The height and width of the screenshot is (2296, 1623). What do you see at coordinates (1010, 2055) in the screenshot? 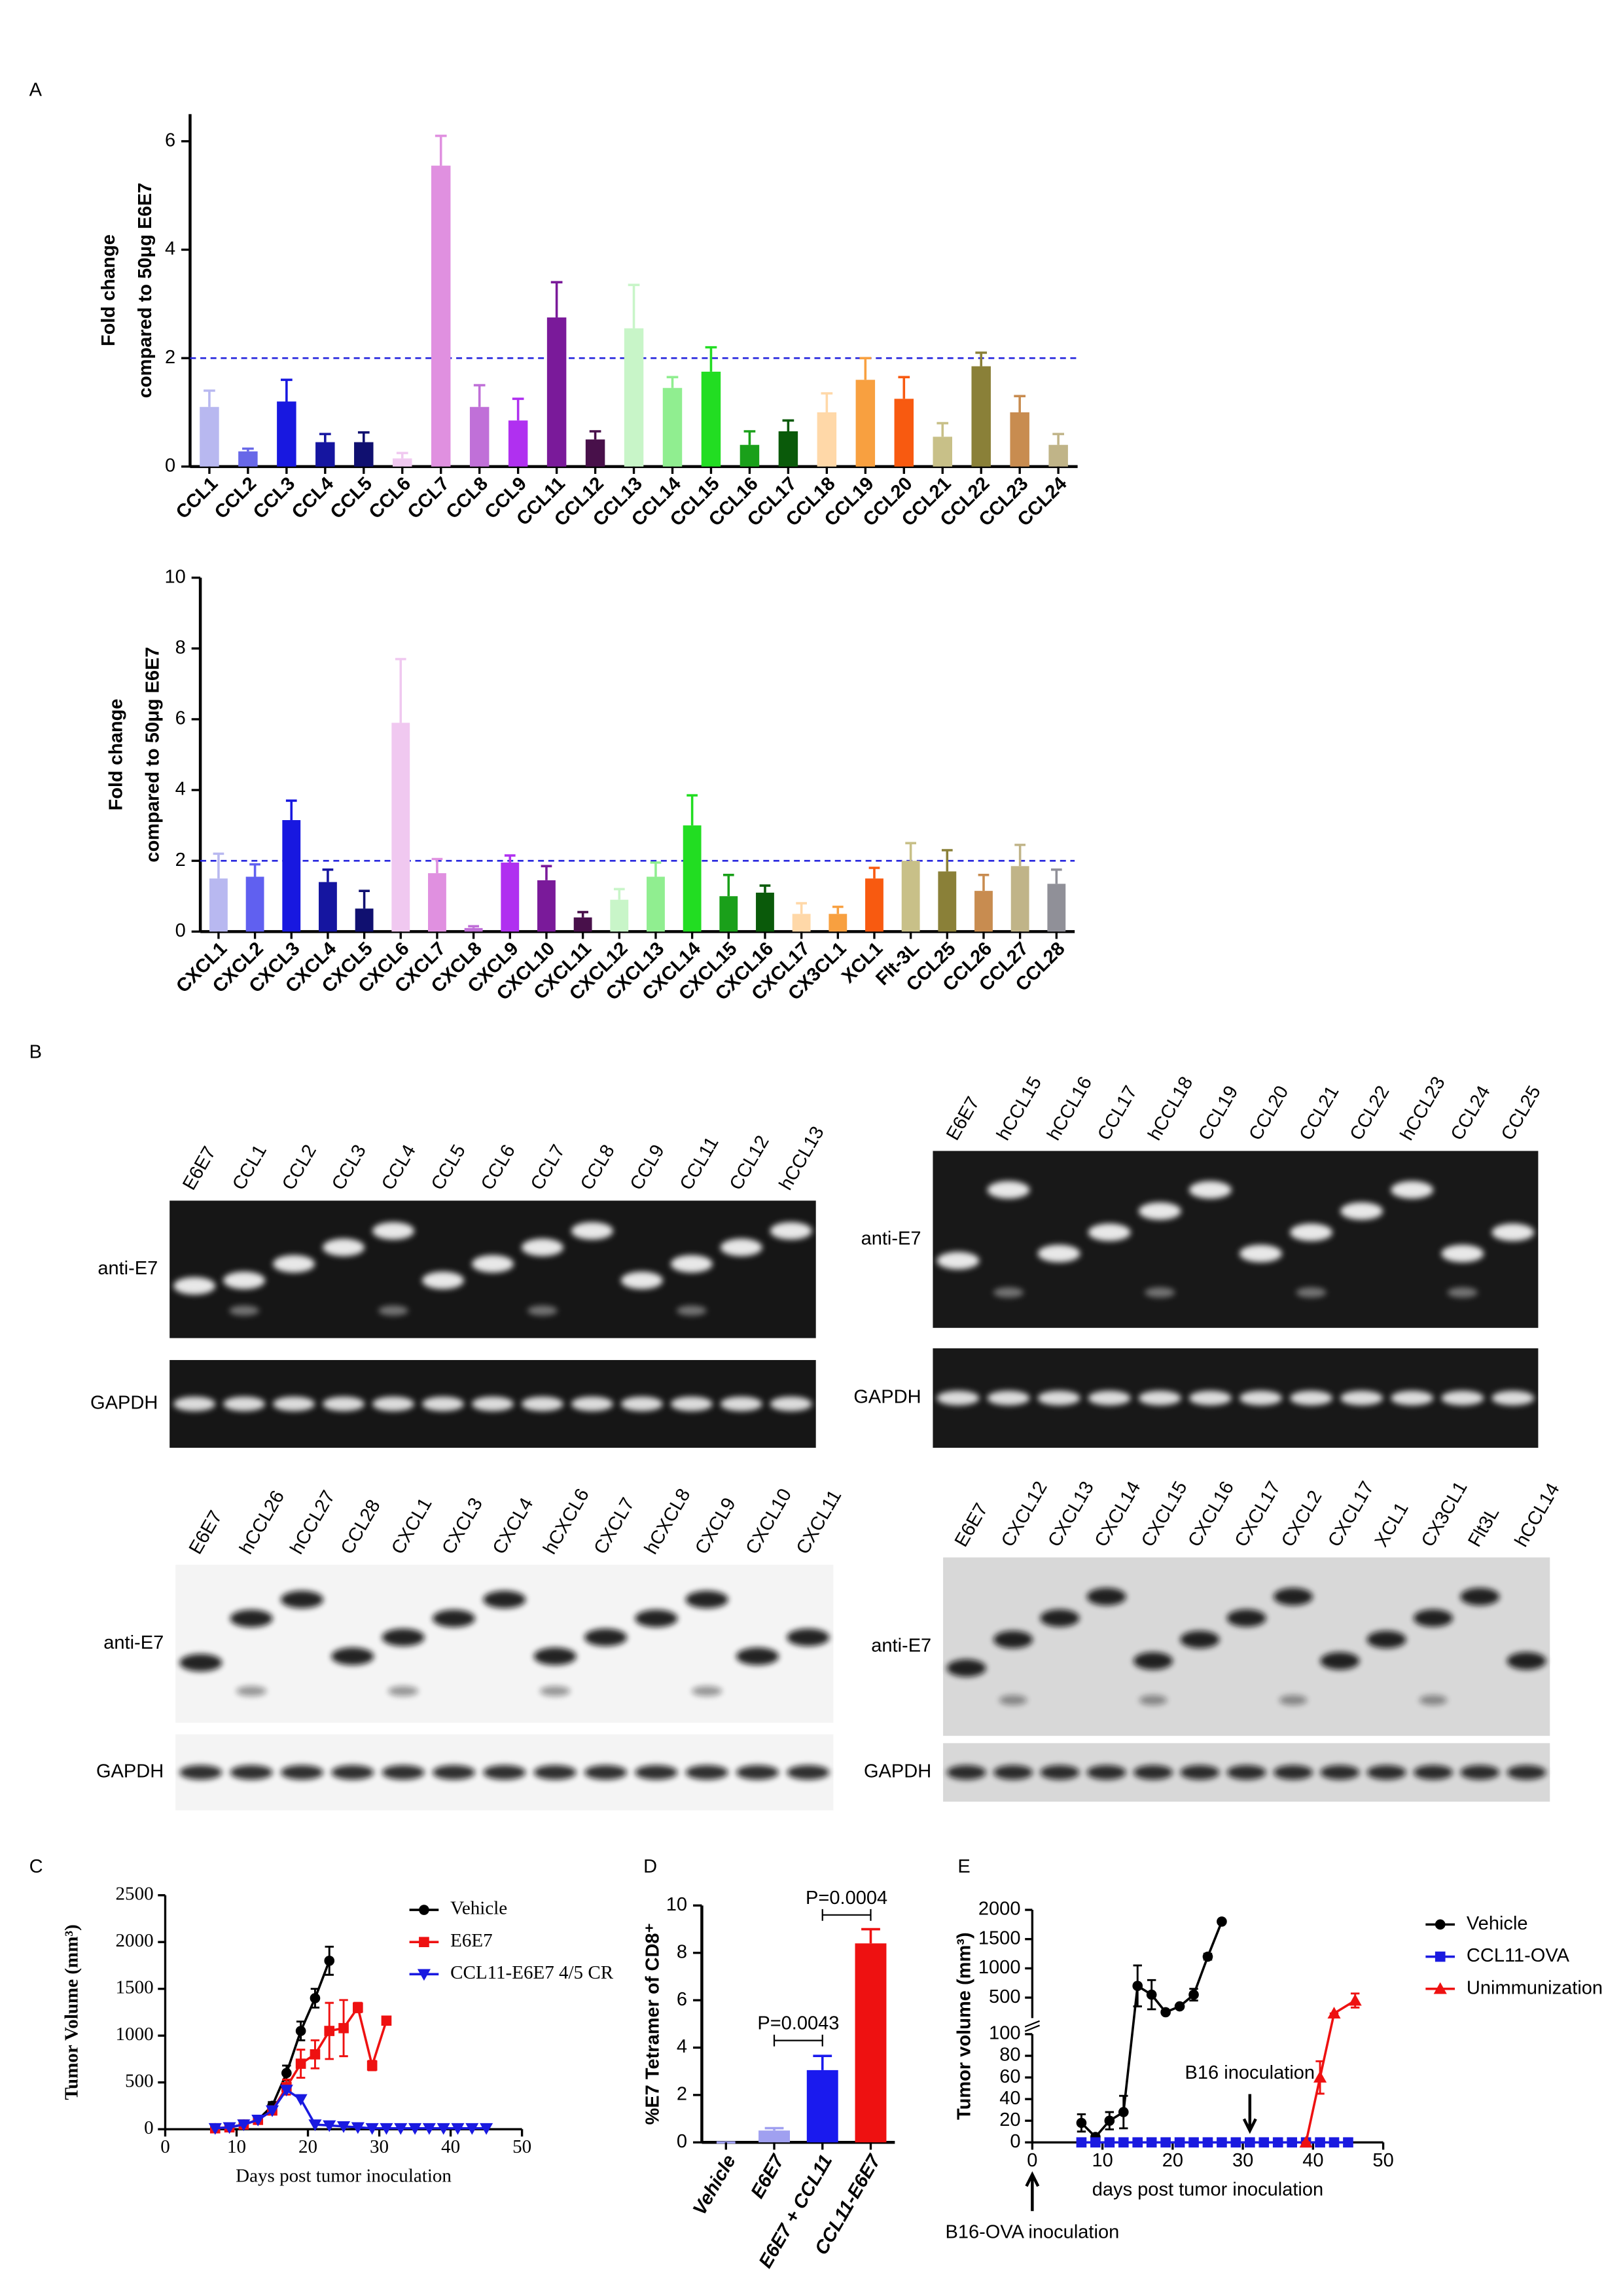
I see `y-tick-label: 80` at bounding box center [1010, 2055].